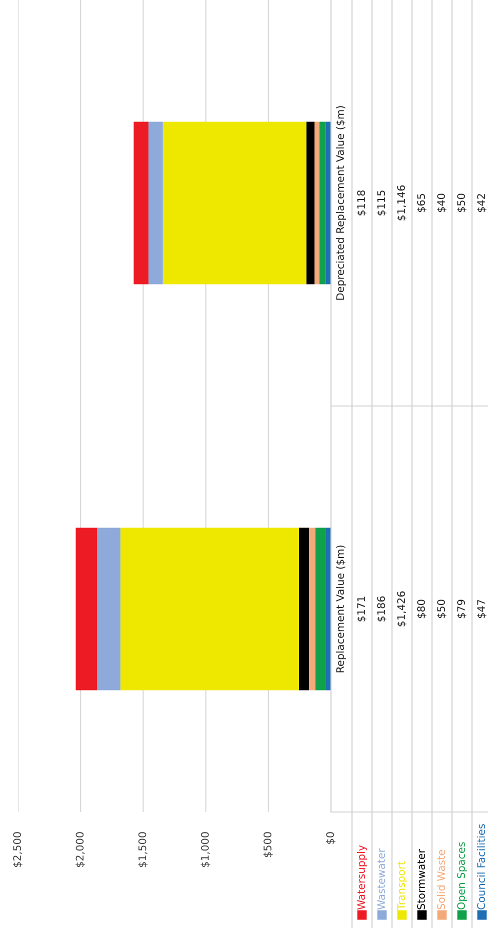  What do you see at coordinates (401, 202) in the screenshot?
I see `data-label: $1,146` at bounding box center [401, 202].